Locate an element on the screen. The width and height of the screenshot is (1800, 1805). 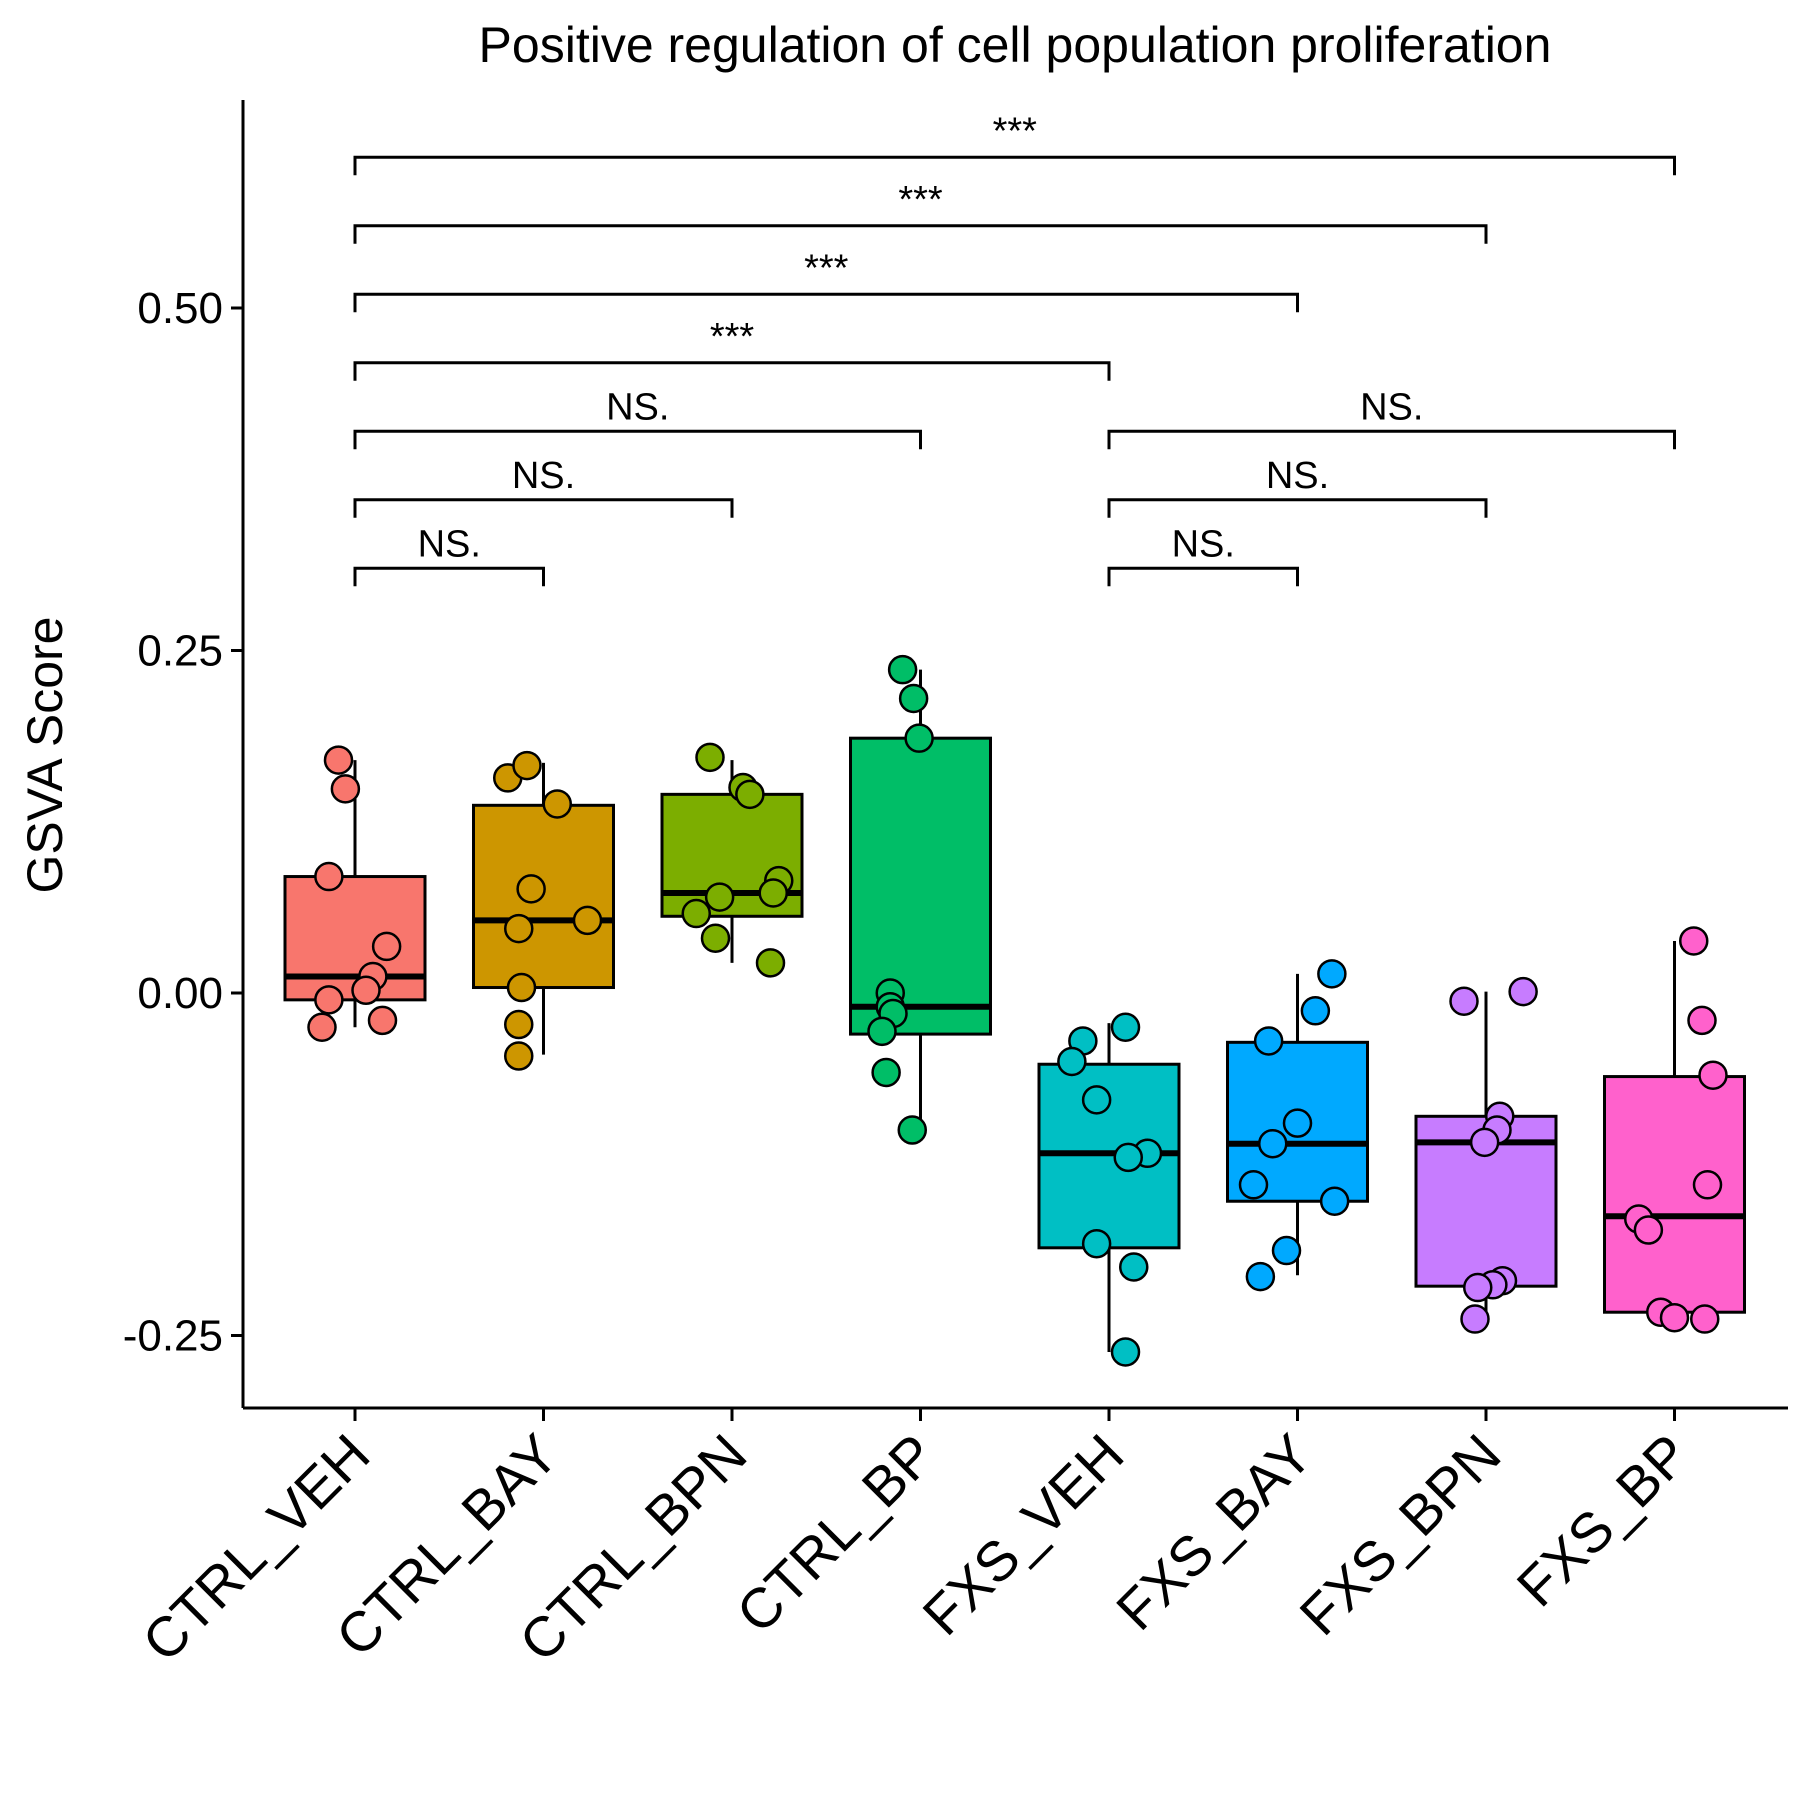
box-ctrl-bp is located at coordinates (920, 886).